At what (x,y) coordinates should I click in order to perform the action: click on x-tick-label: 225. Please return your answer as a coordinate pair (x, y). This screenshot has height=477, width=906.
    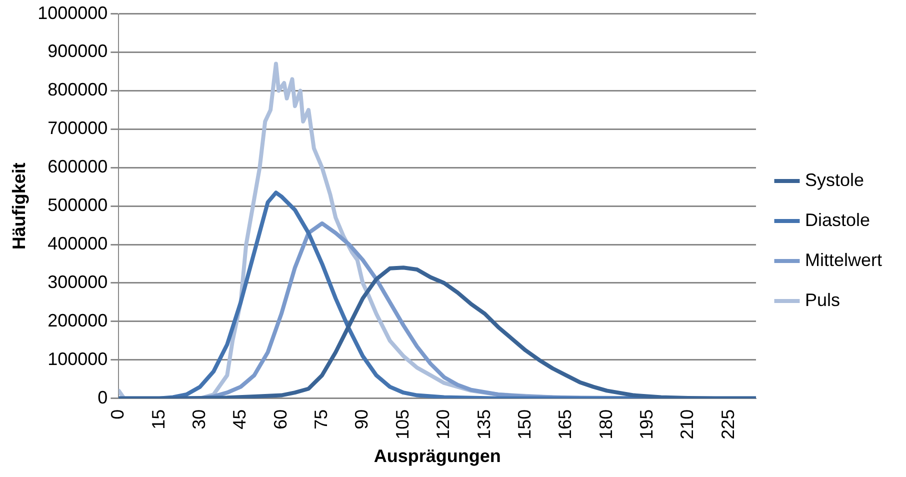
    Looking at the image, I should click on (728, 424).